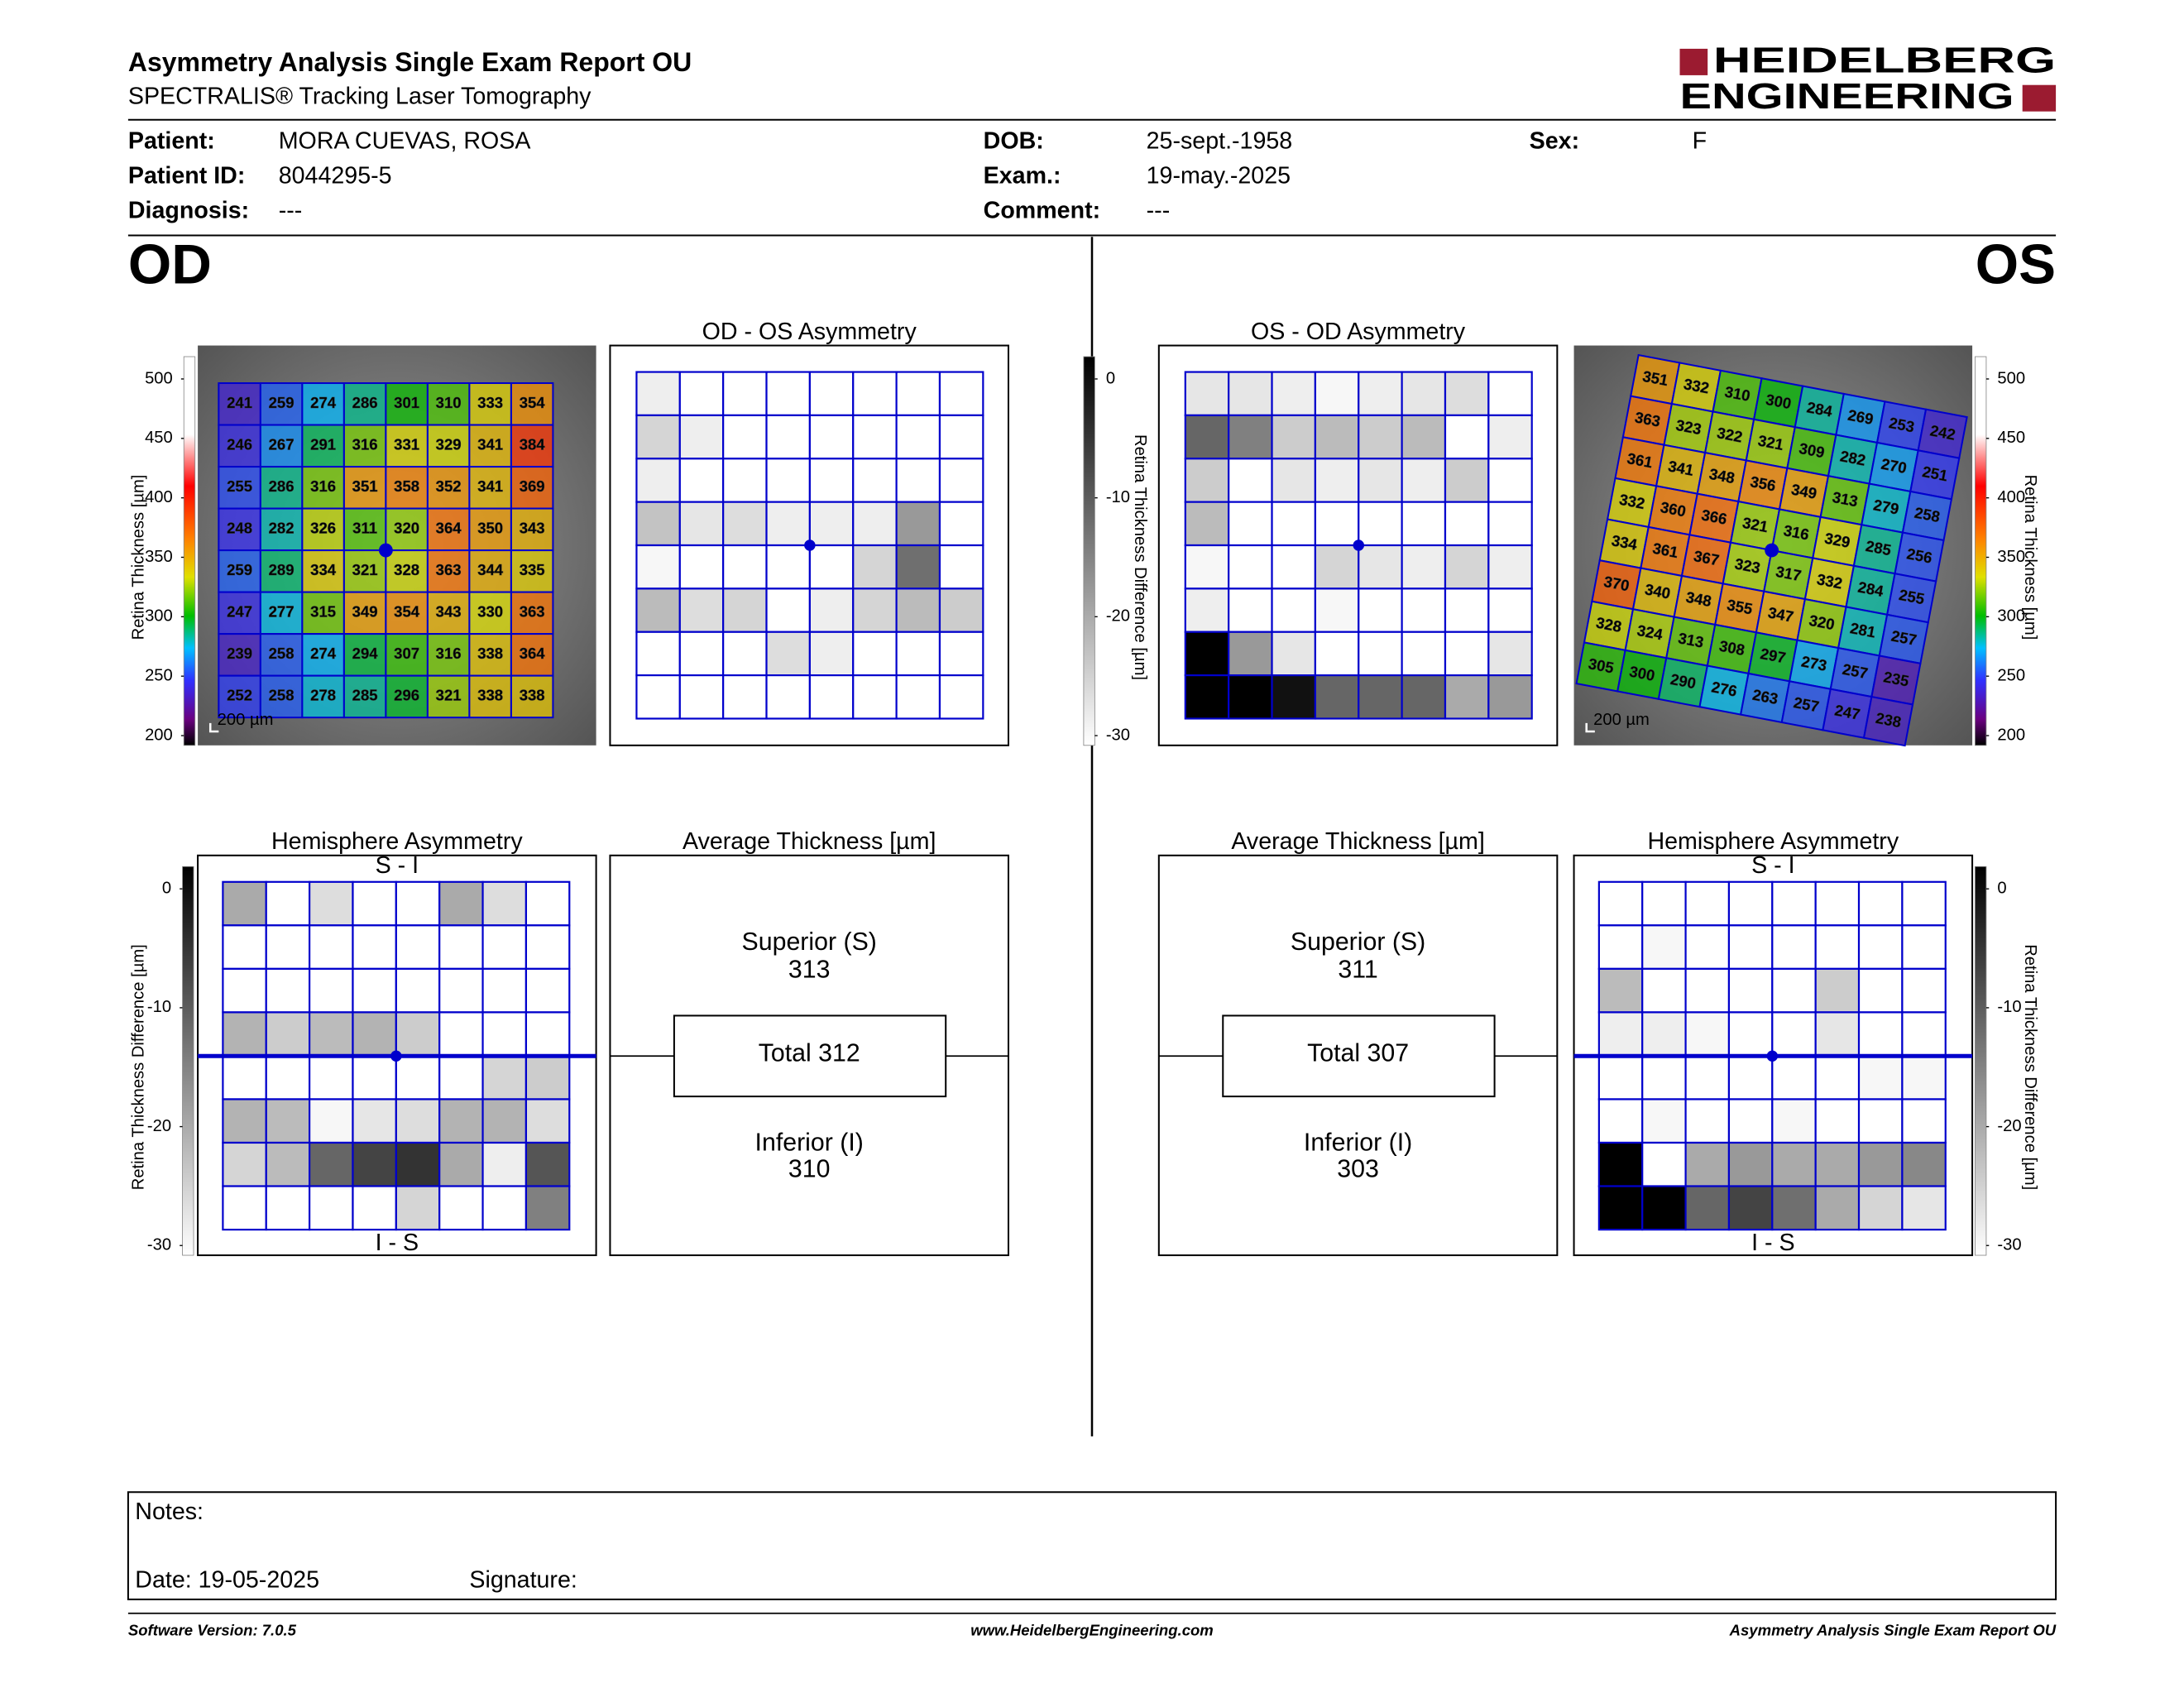  Describe the element at coordinates (239, 444) in the screenshot. I see `thickness-value: 246` at that location.